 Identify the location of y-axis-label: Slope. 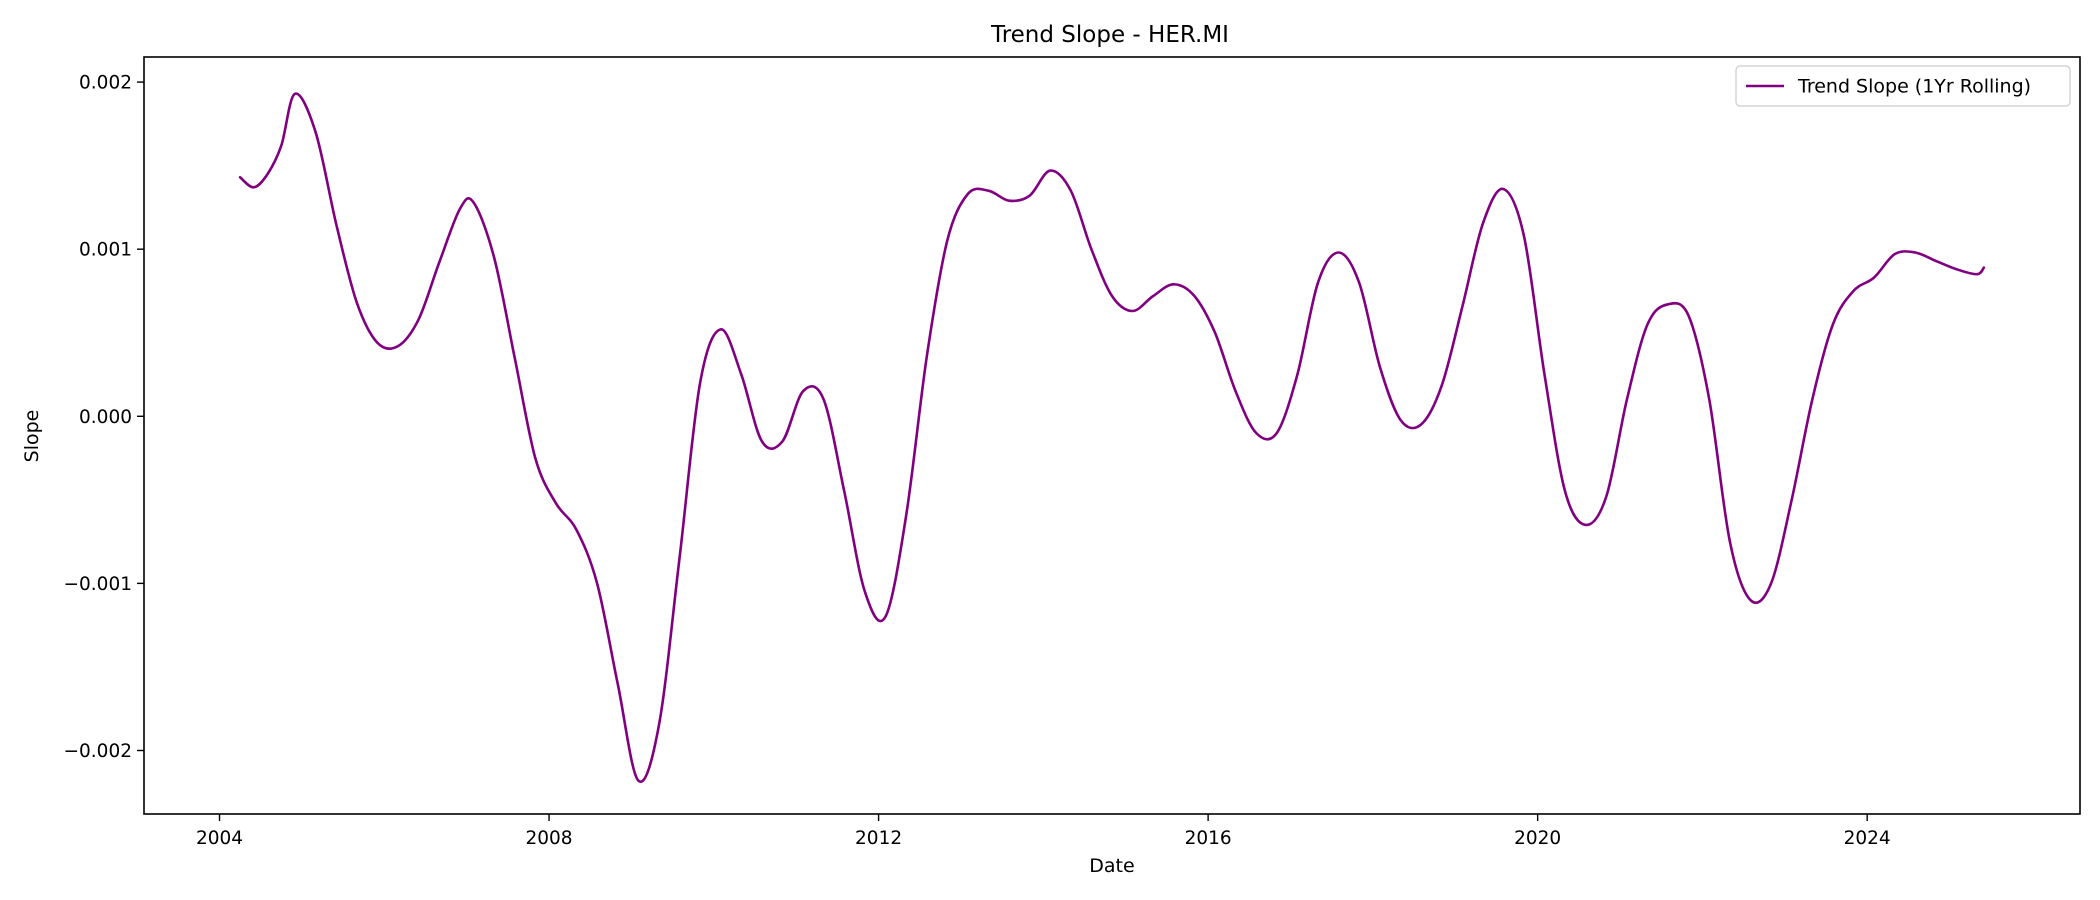
(32, 436).